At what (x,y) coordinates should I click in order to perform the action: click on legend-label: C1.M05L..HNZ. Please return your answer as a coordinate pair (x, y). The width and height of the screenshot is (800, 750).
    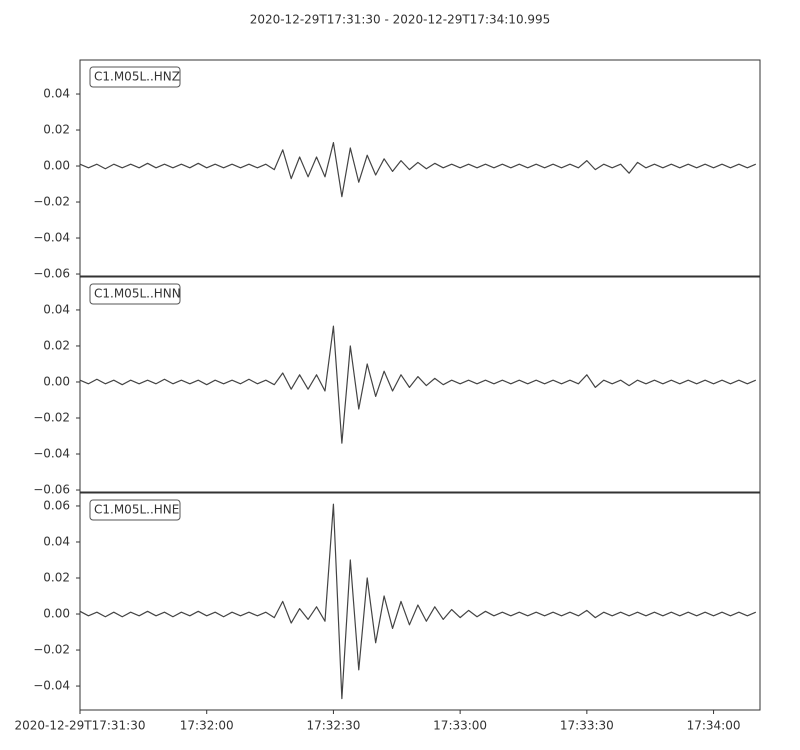
    Looking at the image, I should click on (137, 77).